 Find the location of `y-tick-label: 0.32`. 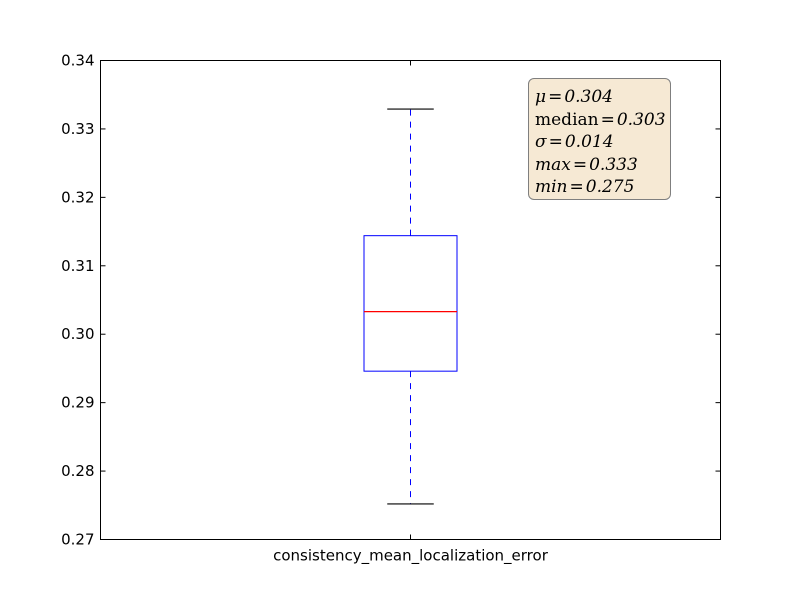

y-tick-label: 0.32 is located at coordinates (77, 197).